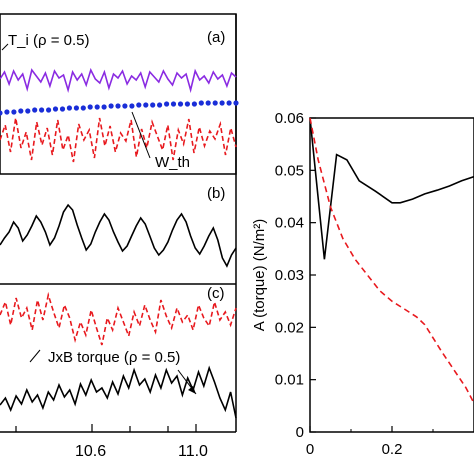 The image size is (474, 474). Describe the element at coordinates (370, 442) in the screenshot. I see `right-x-axis: 0 0.2` at that location.